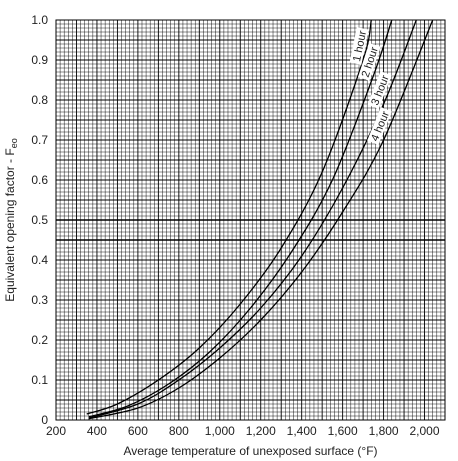  Describe the element at coordinates (384, 431) in the screenshot. I see `x-tick-label: 1,800` at that location.